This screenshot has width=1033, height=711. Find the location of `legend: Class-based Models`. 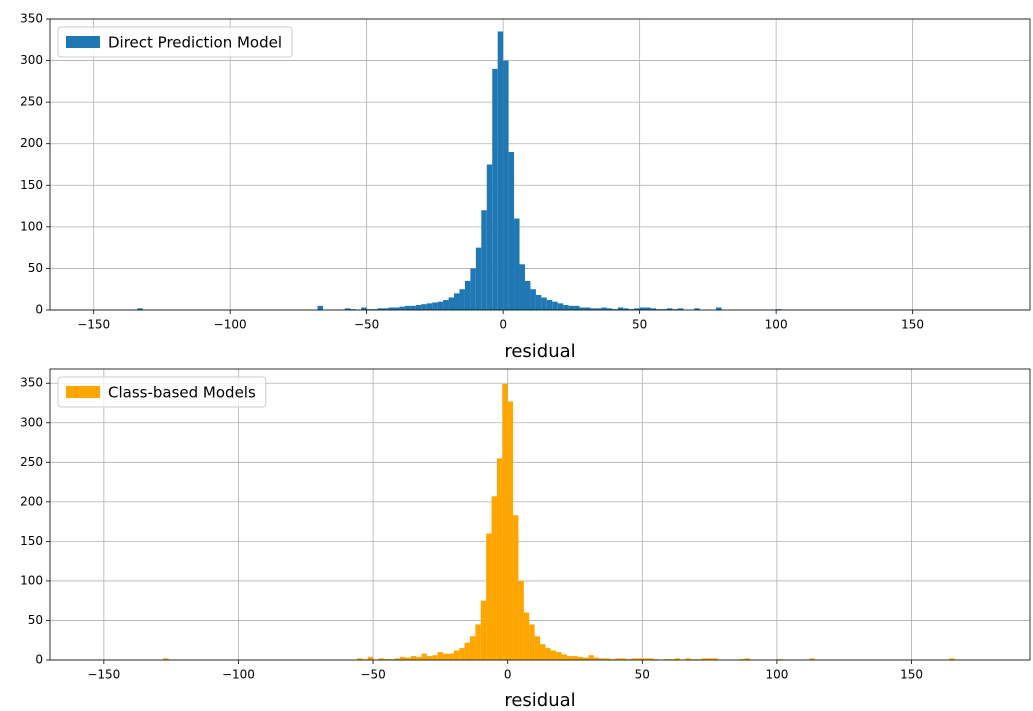

legend: Class-based Models is located at coordinates (162, 392).